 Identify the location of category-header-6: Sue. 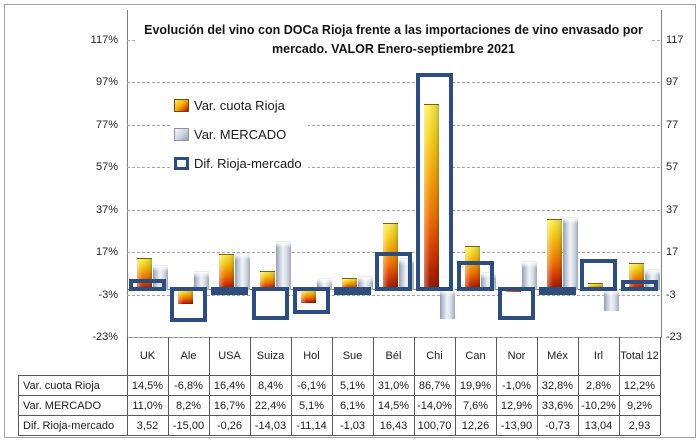
(352, 355).